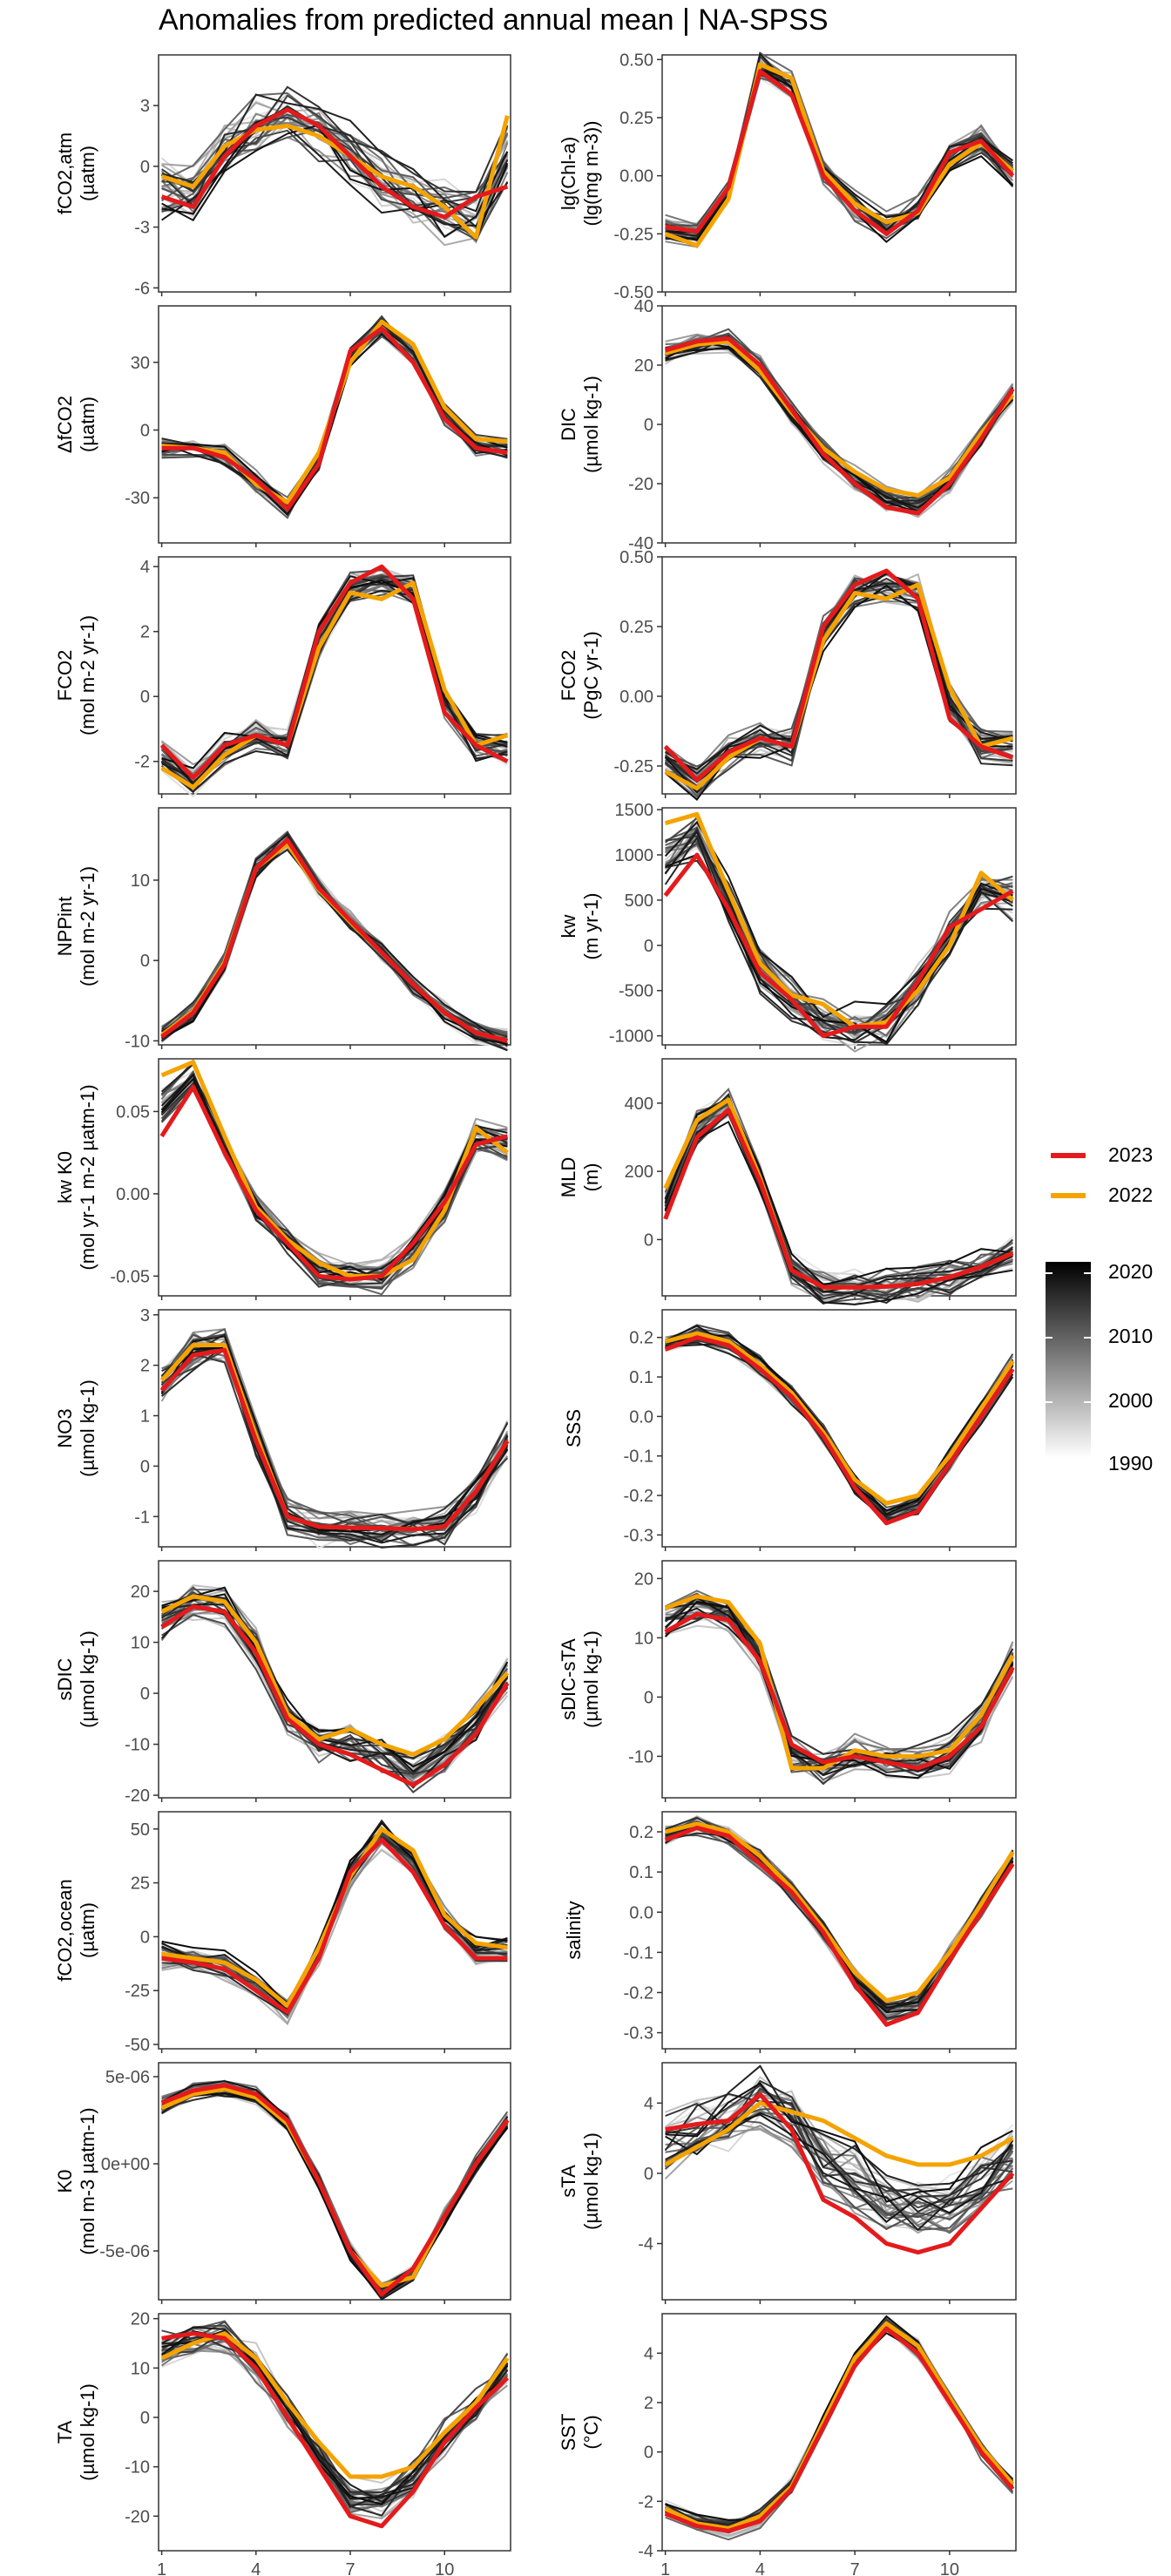 This screenshot has height=2576, width=1171. What do you see at coordinates (145, 698) in the screenshot?
I see `ytick-label-4-1: 0` at bounding box center [145, 698].